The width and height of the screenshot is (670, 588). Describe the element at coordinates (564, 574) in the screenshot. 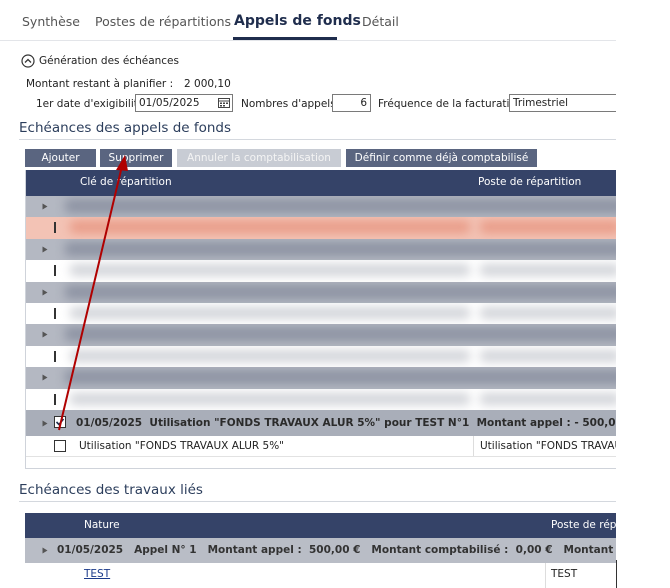

I see `cell: TEST` at that location.